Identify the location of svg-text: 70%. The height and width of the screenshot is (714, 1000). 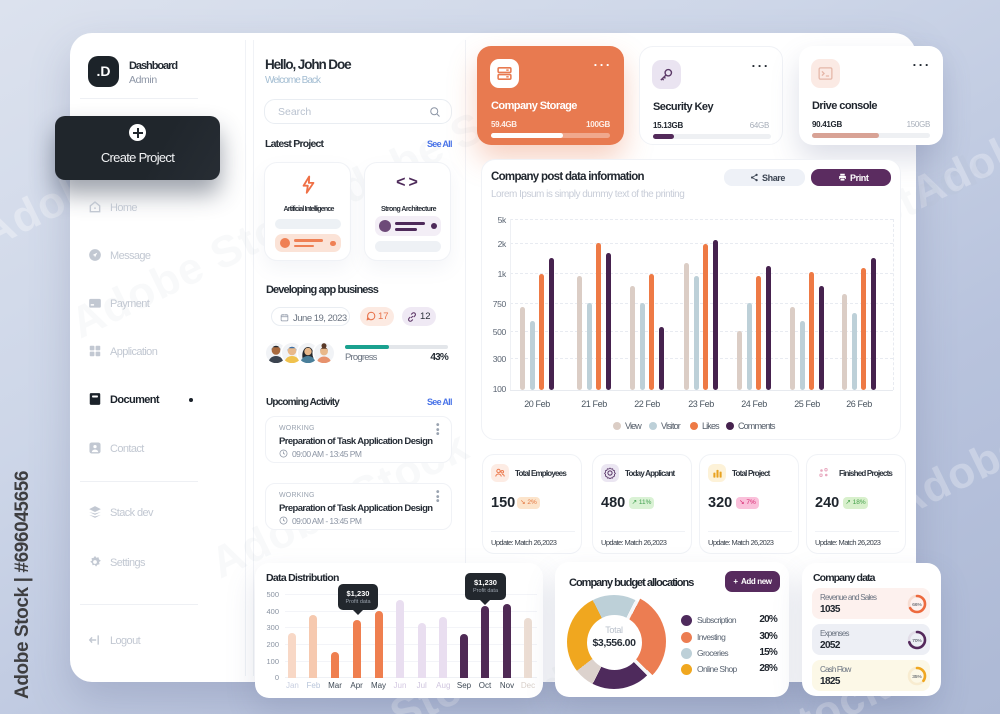
(917, 641).